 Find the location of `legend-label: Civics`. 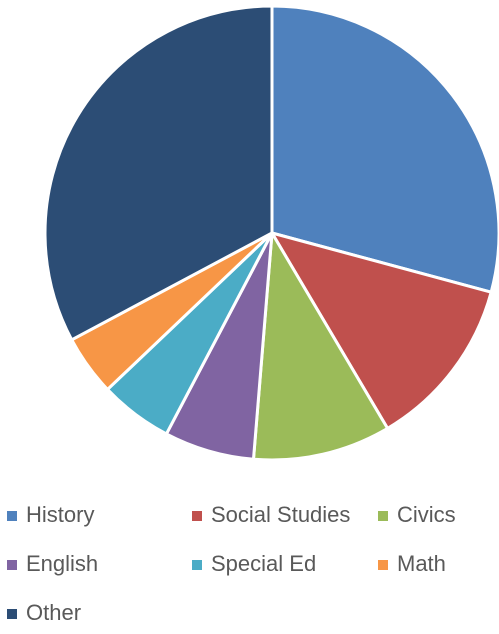

legend-label: Civics is located at coordinates (426, 514).